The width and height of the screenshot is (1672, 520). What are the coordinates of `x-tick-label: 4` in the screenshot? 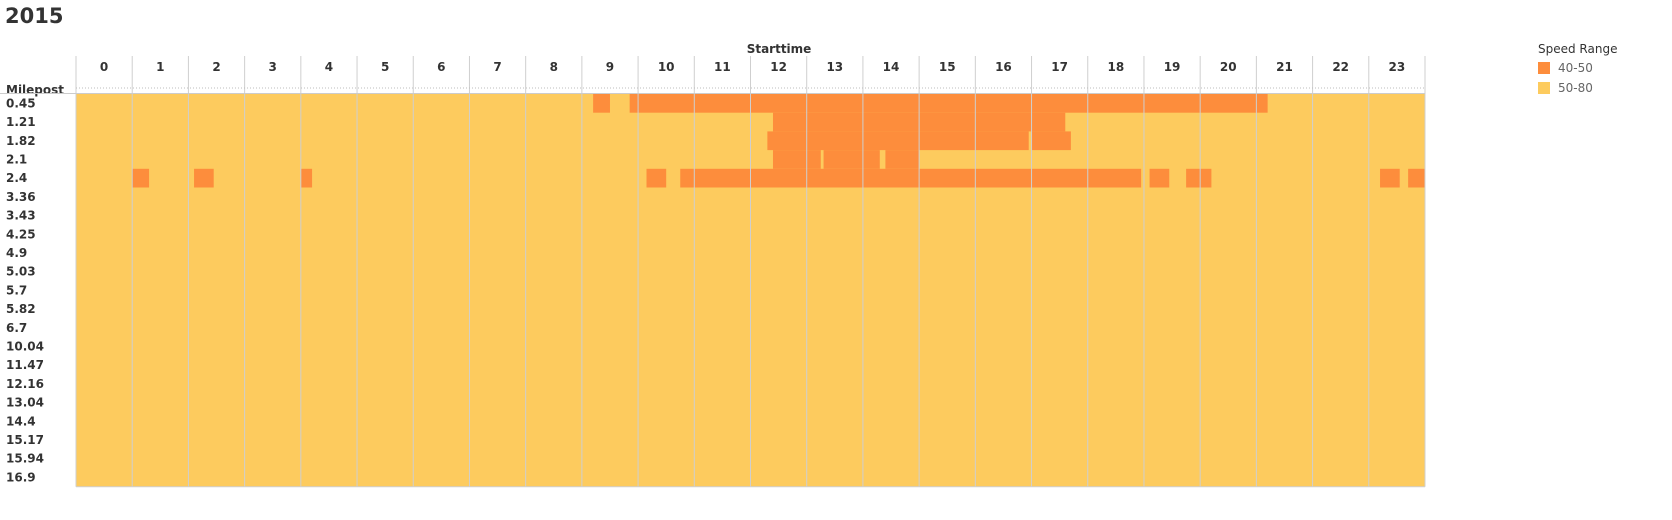 It's located at (329, 67).